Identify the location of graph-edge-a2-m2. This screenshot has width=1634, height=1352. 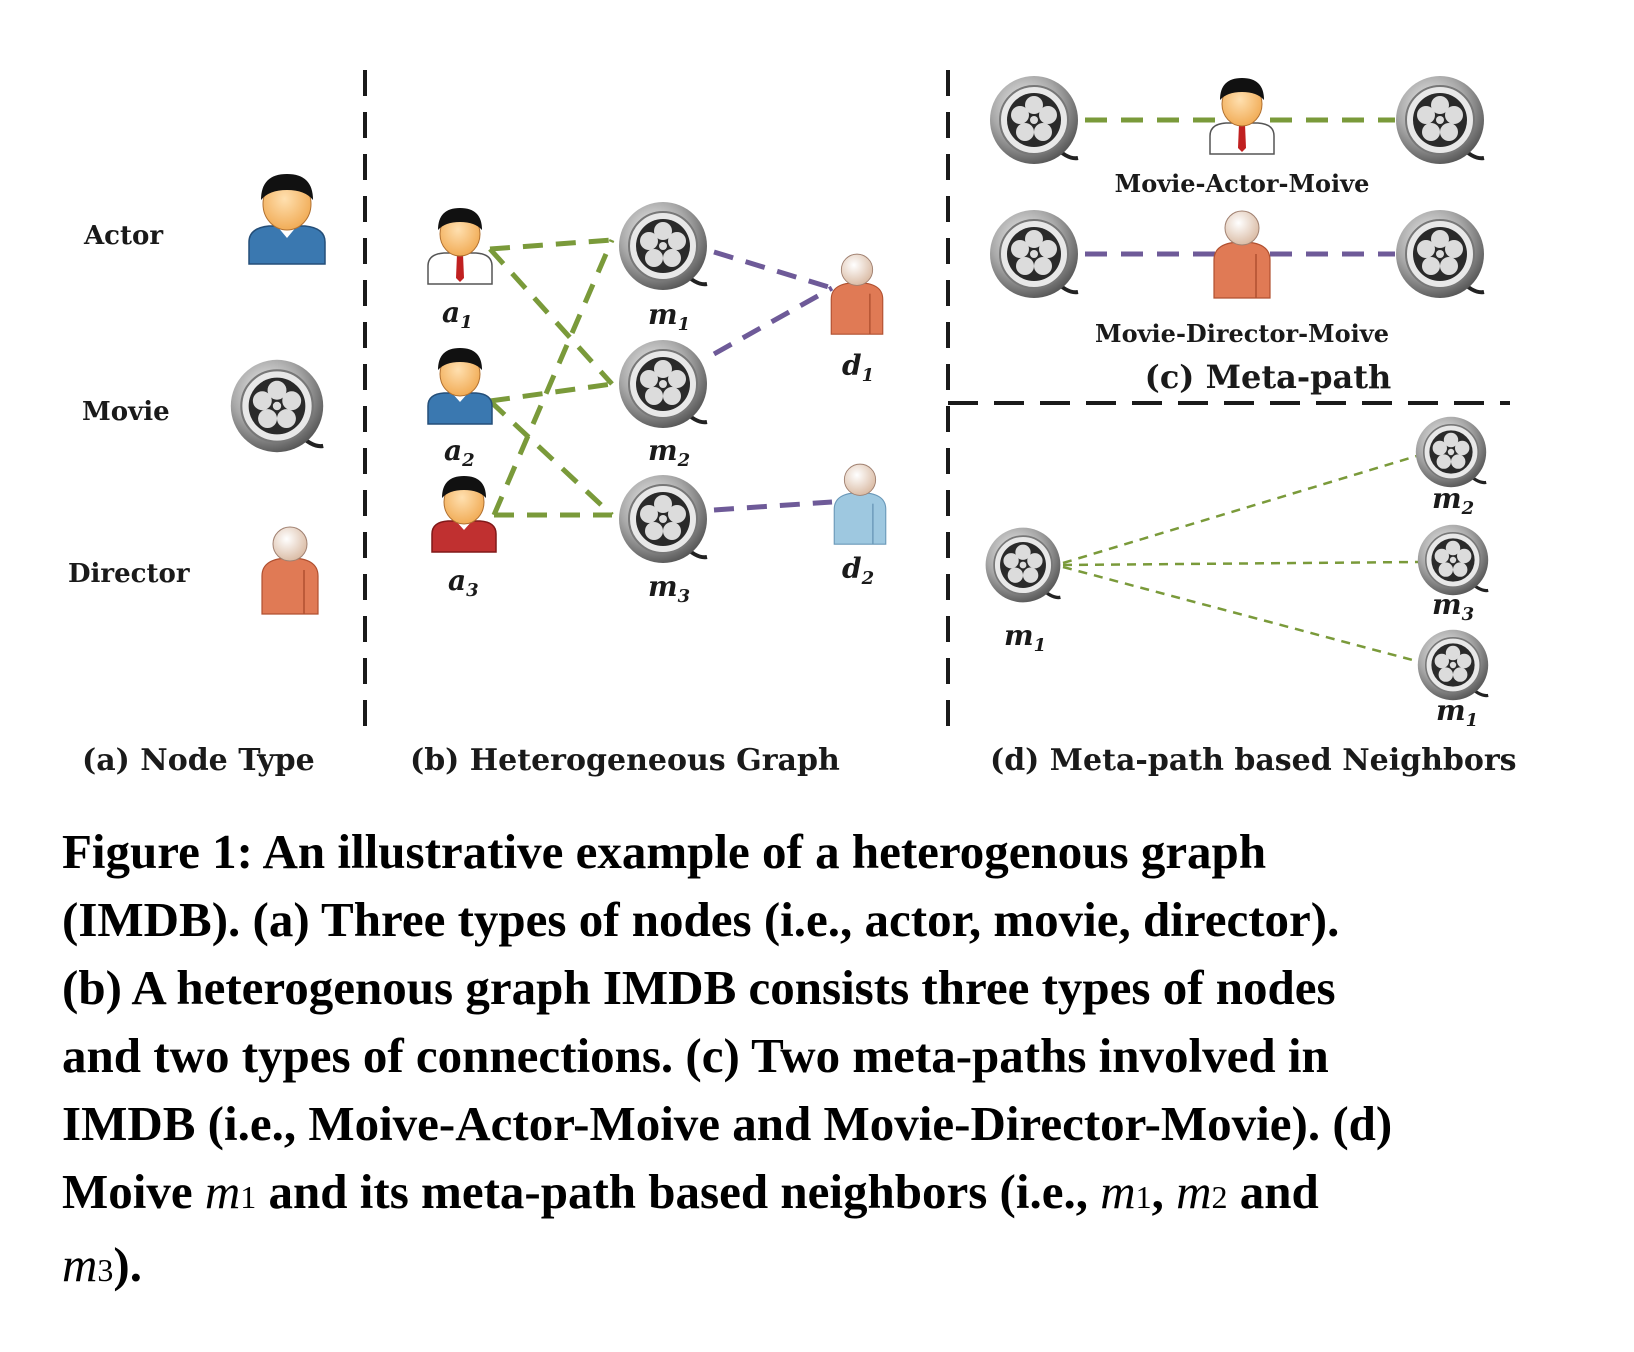
(551, 392).